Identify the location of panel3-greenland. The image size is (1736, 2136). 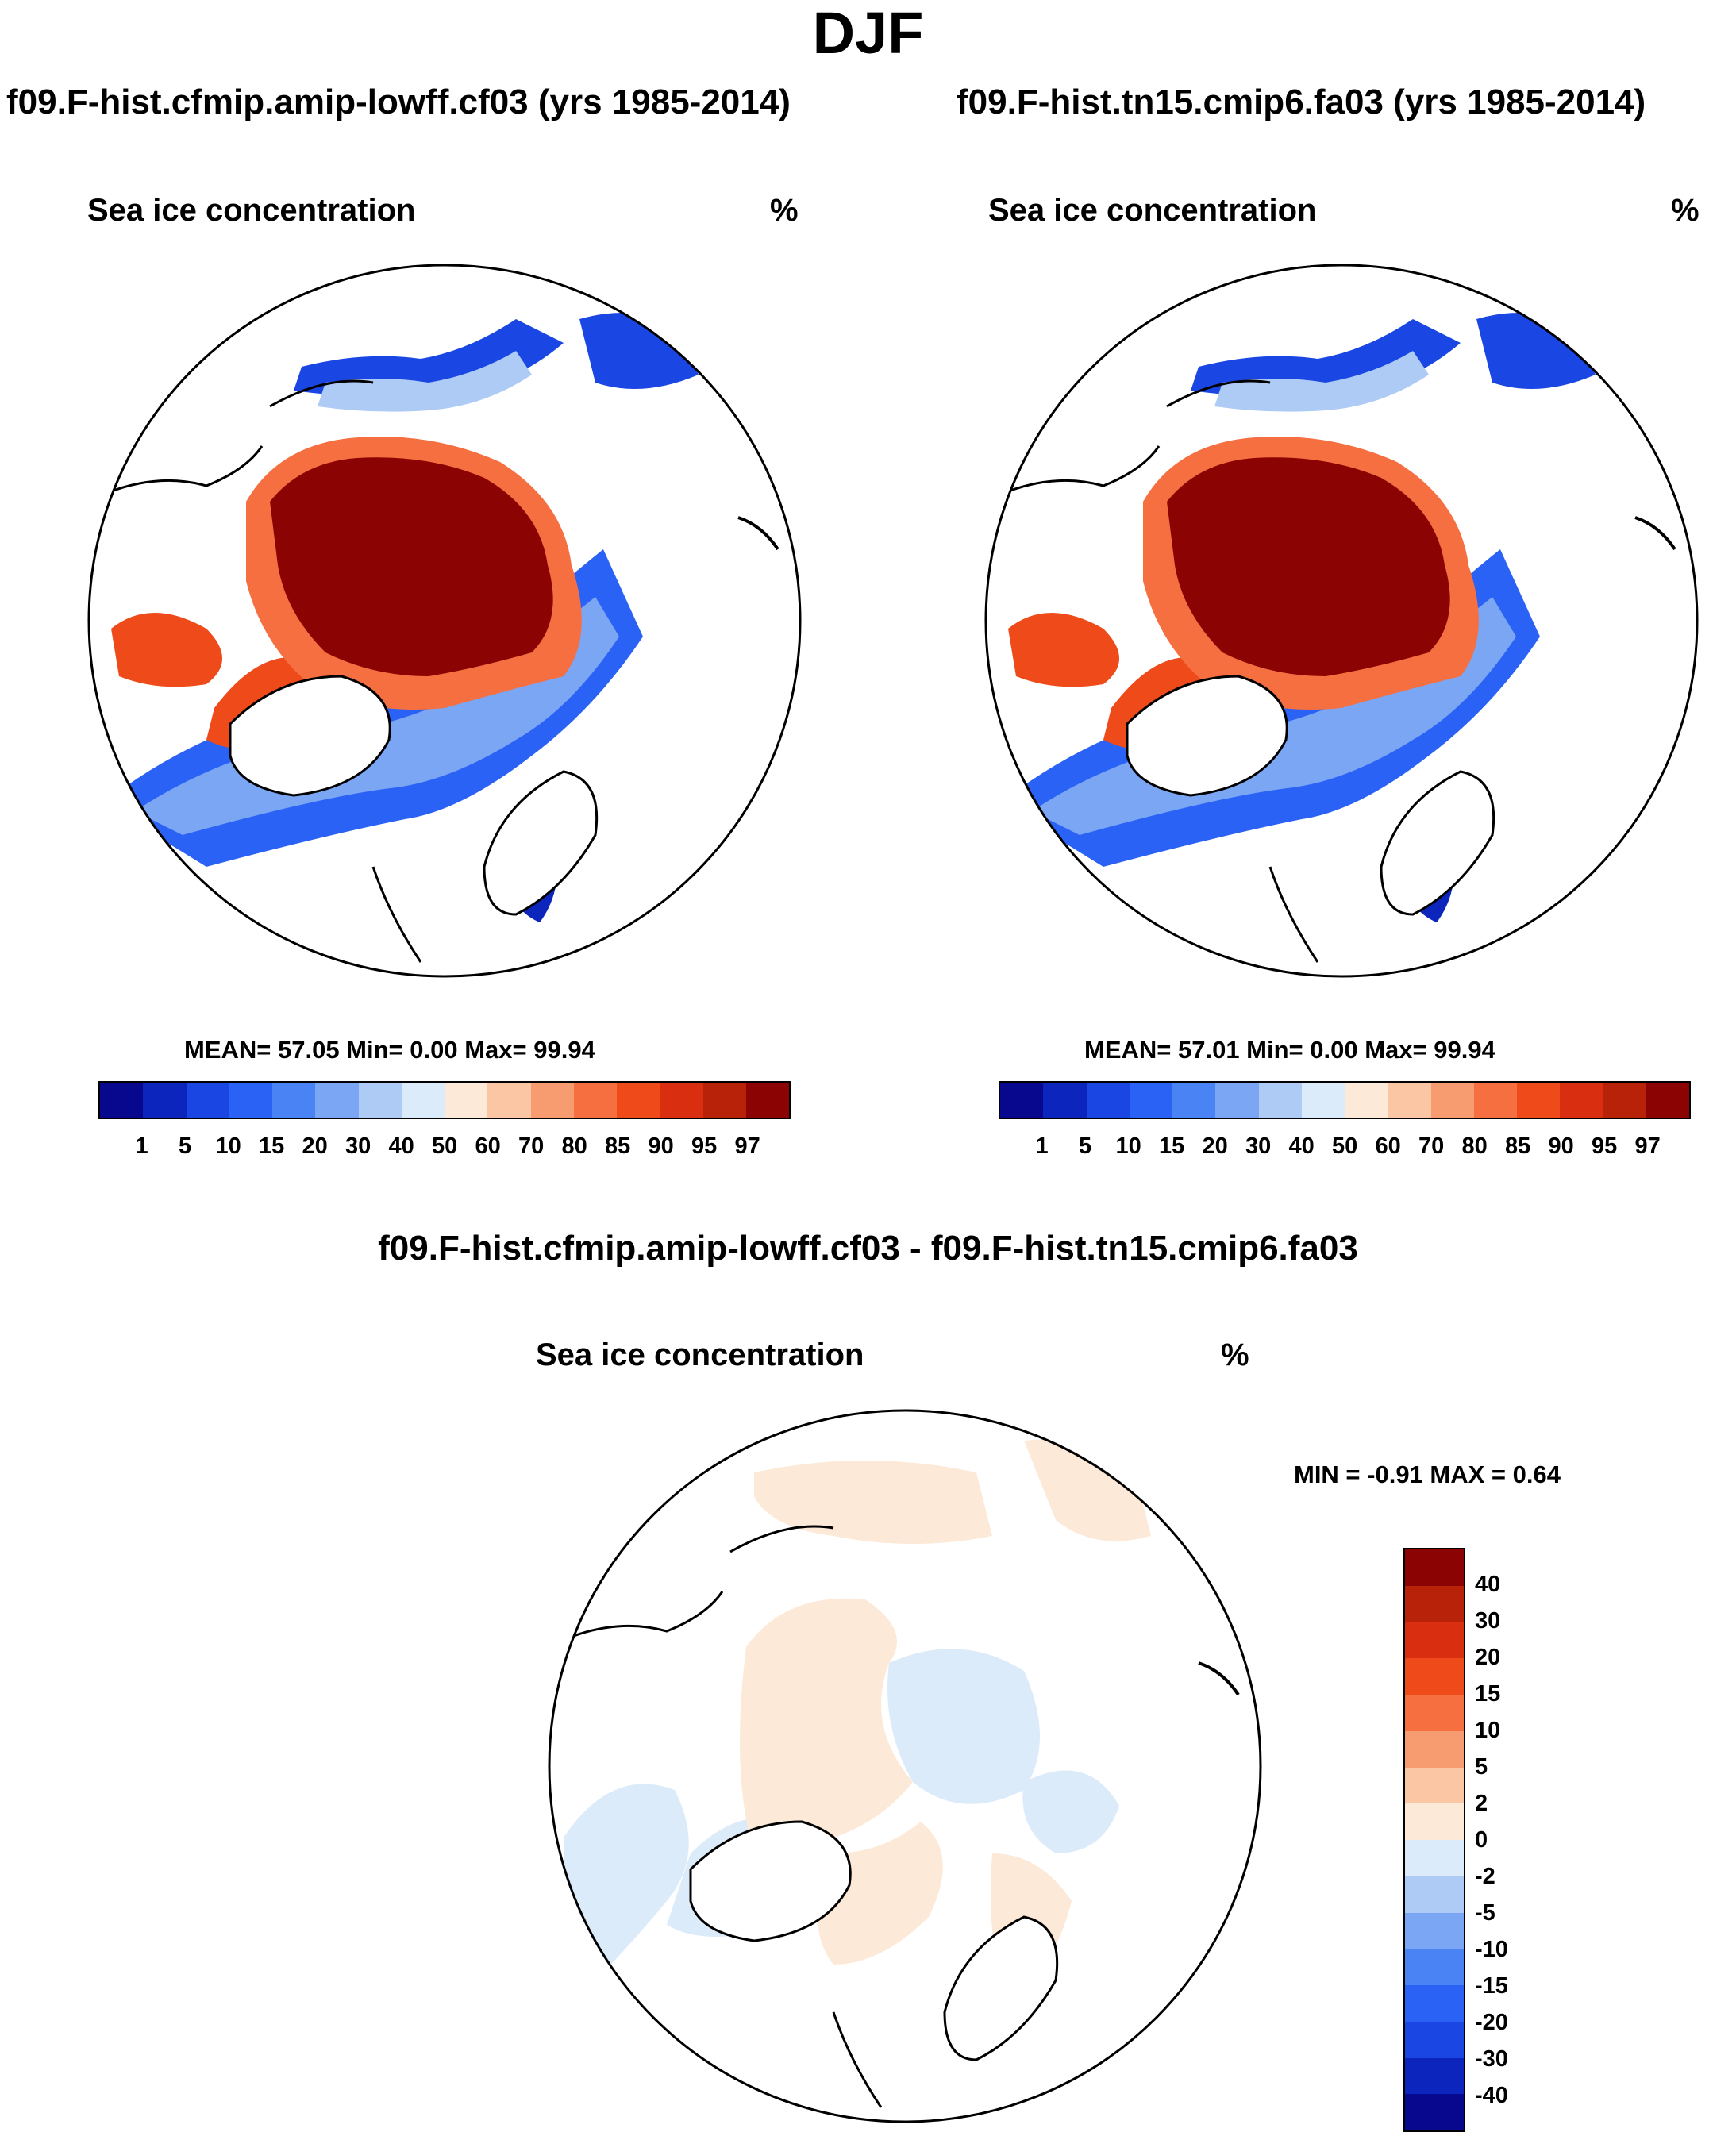
(770, 1881).